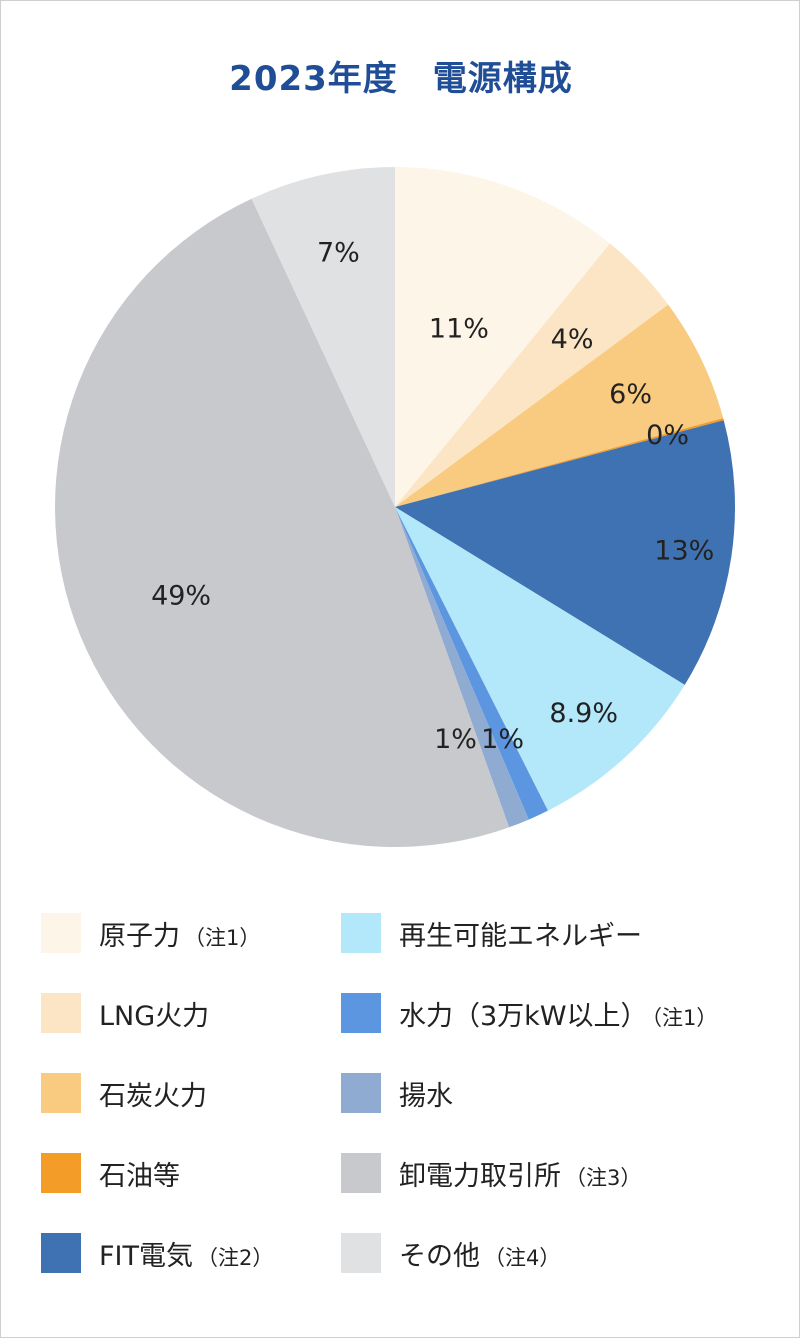  What do you see at coordinates (522, 1257) in the screenshot?
I see `legend-note: （注4）` at bounding box center [522, 1257].